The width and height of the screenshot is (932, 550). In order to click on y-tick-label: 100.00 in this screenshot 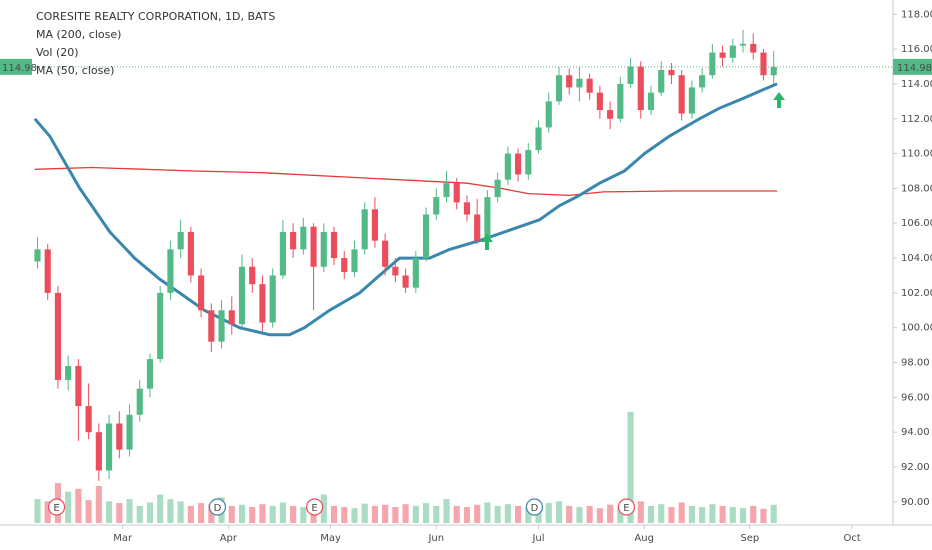, I will do `click(916, 328)`.